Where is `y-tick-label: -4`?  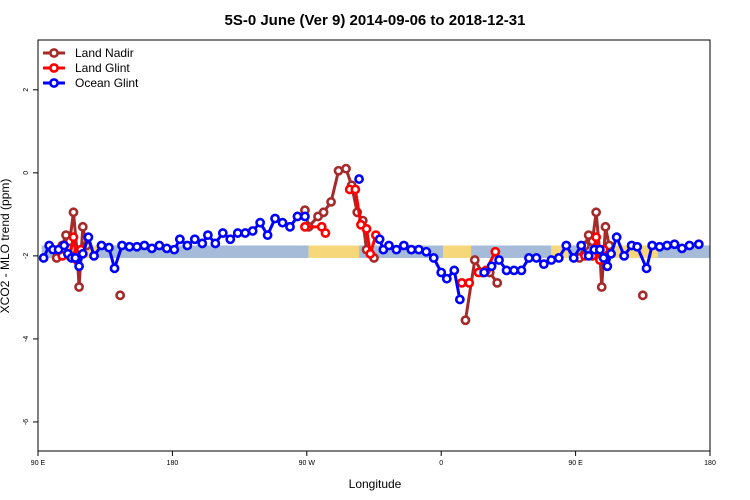
y-tick-label: -4 is located at coordinates (26, 339).